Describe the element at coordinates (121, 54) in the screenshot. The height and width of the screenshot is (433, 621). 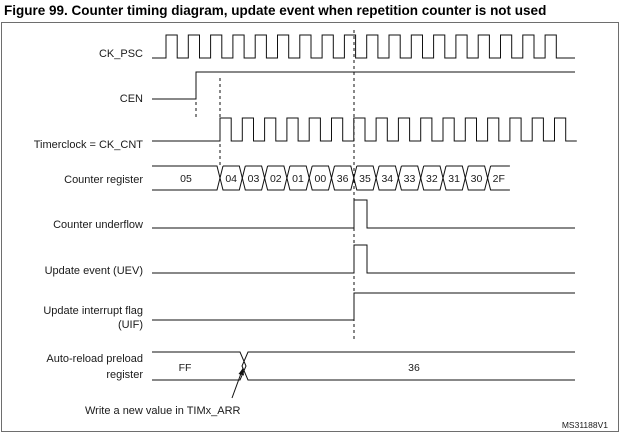
I see `ck-psc-label: CK_PSC` at that location.